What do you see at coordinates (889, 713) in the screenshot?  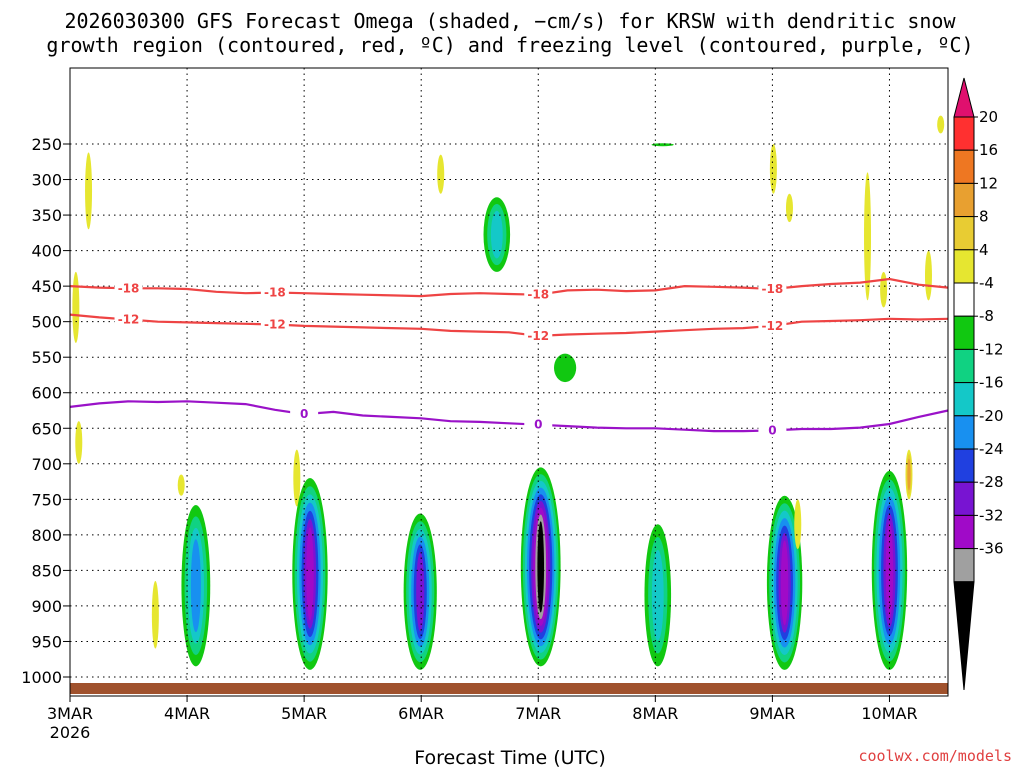 I see `x-tick-label: 10MAR` at bounding box center [889, 713].